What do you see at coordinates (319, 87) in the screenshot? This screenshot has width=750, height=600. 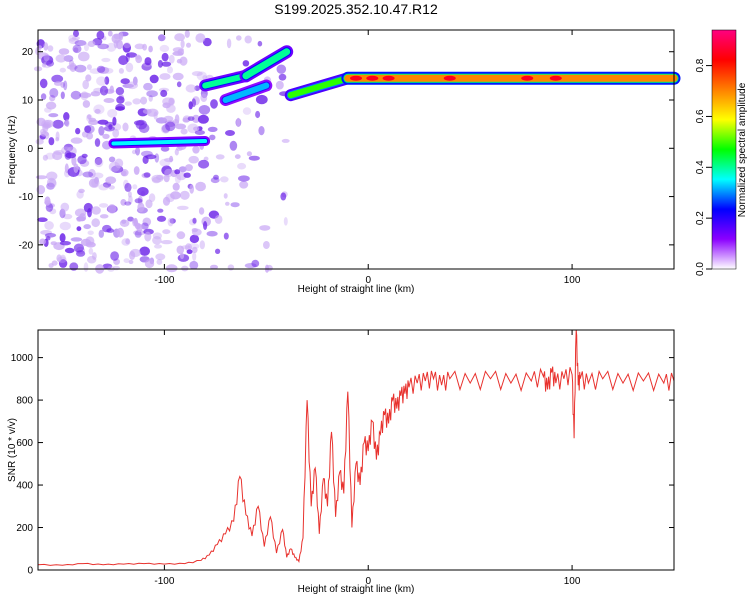 I see `heatmap-band-core` at bounding box center [319, 87].